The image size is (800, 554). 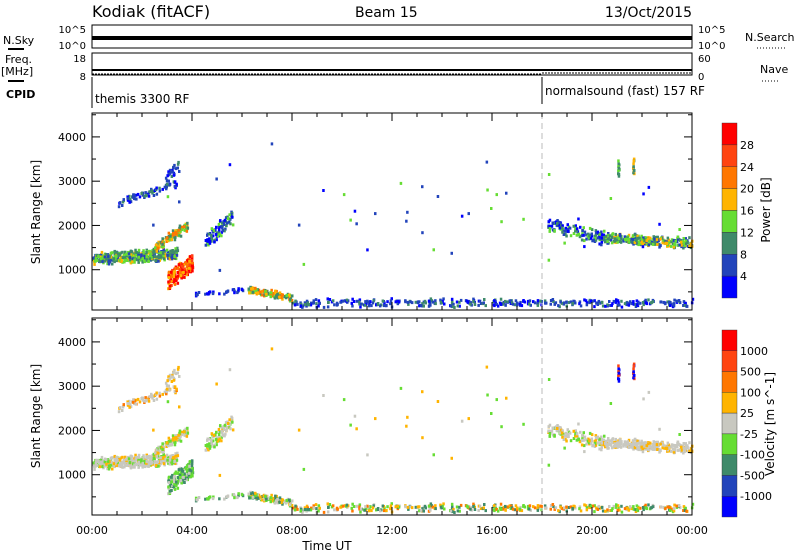 What do you see at coordinates (326, 546) in the screenshot?
I see `x-axis-title: Time UT` at bounding box center [326, 546].